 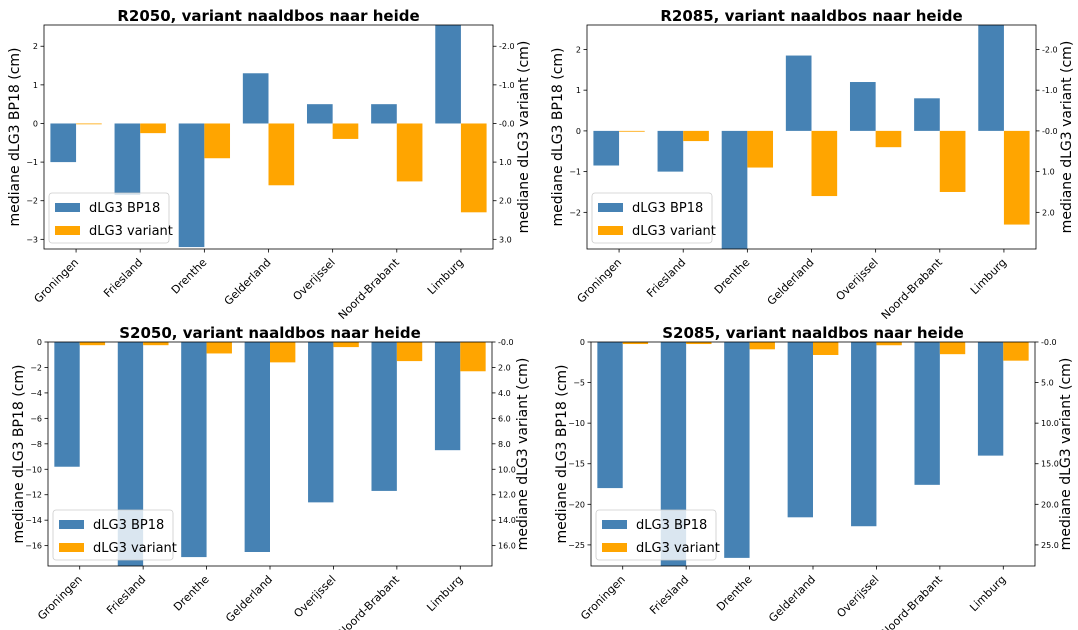 I want to click on right-tick-label: 14.0, so click(x=507, y=520).